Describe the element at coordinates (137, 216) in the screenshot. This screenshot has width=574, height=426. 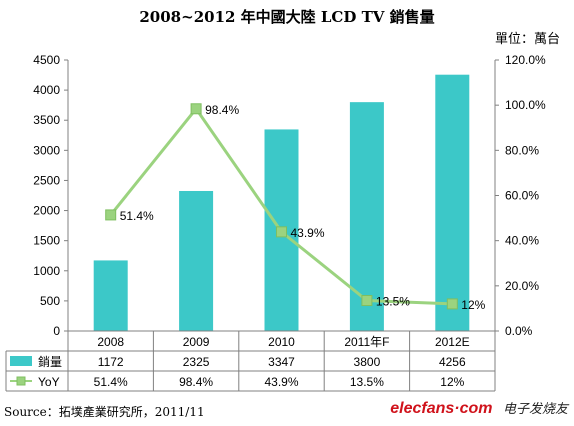
I see `yoy-data-label: 51.4%` at that location.